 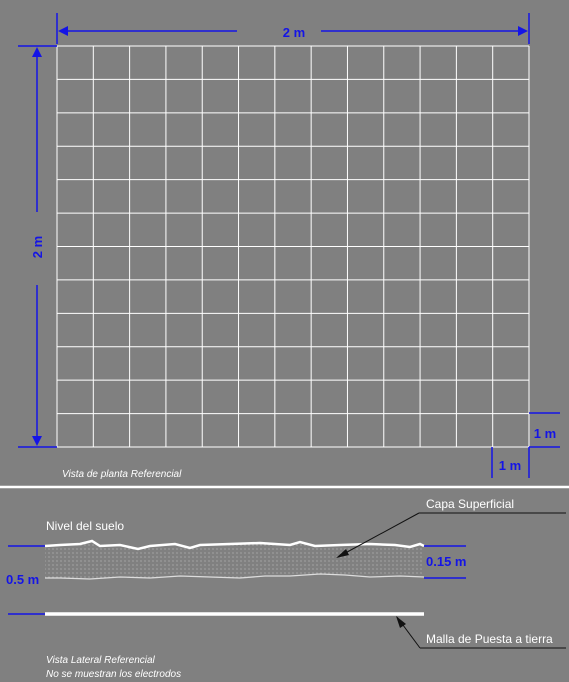 What do you see at coordinates (37, 441) in the screenshot?
I see `arrow-down-icon` at bounding box center [37, 441].